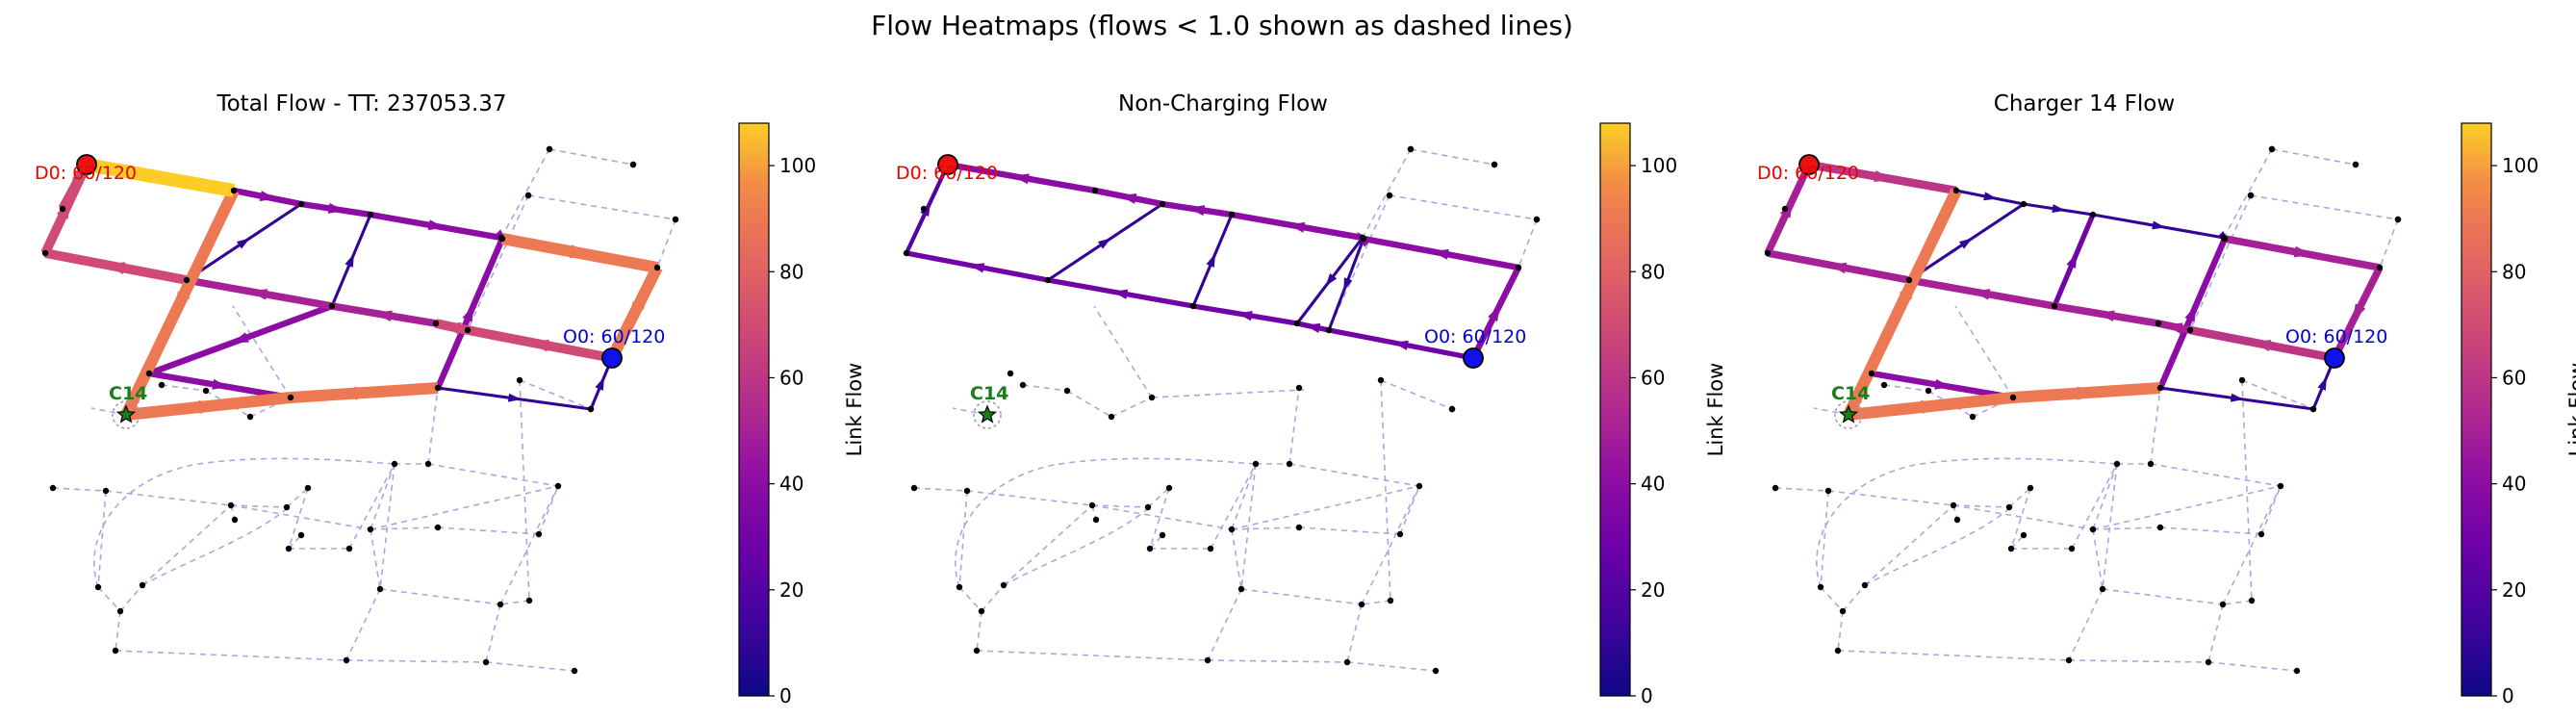  I want to click on origin-label: O0: 60/120, so click(614, 336).